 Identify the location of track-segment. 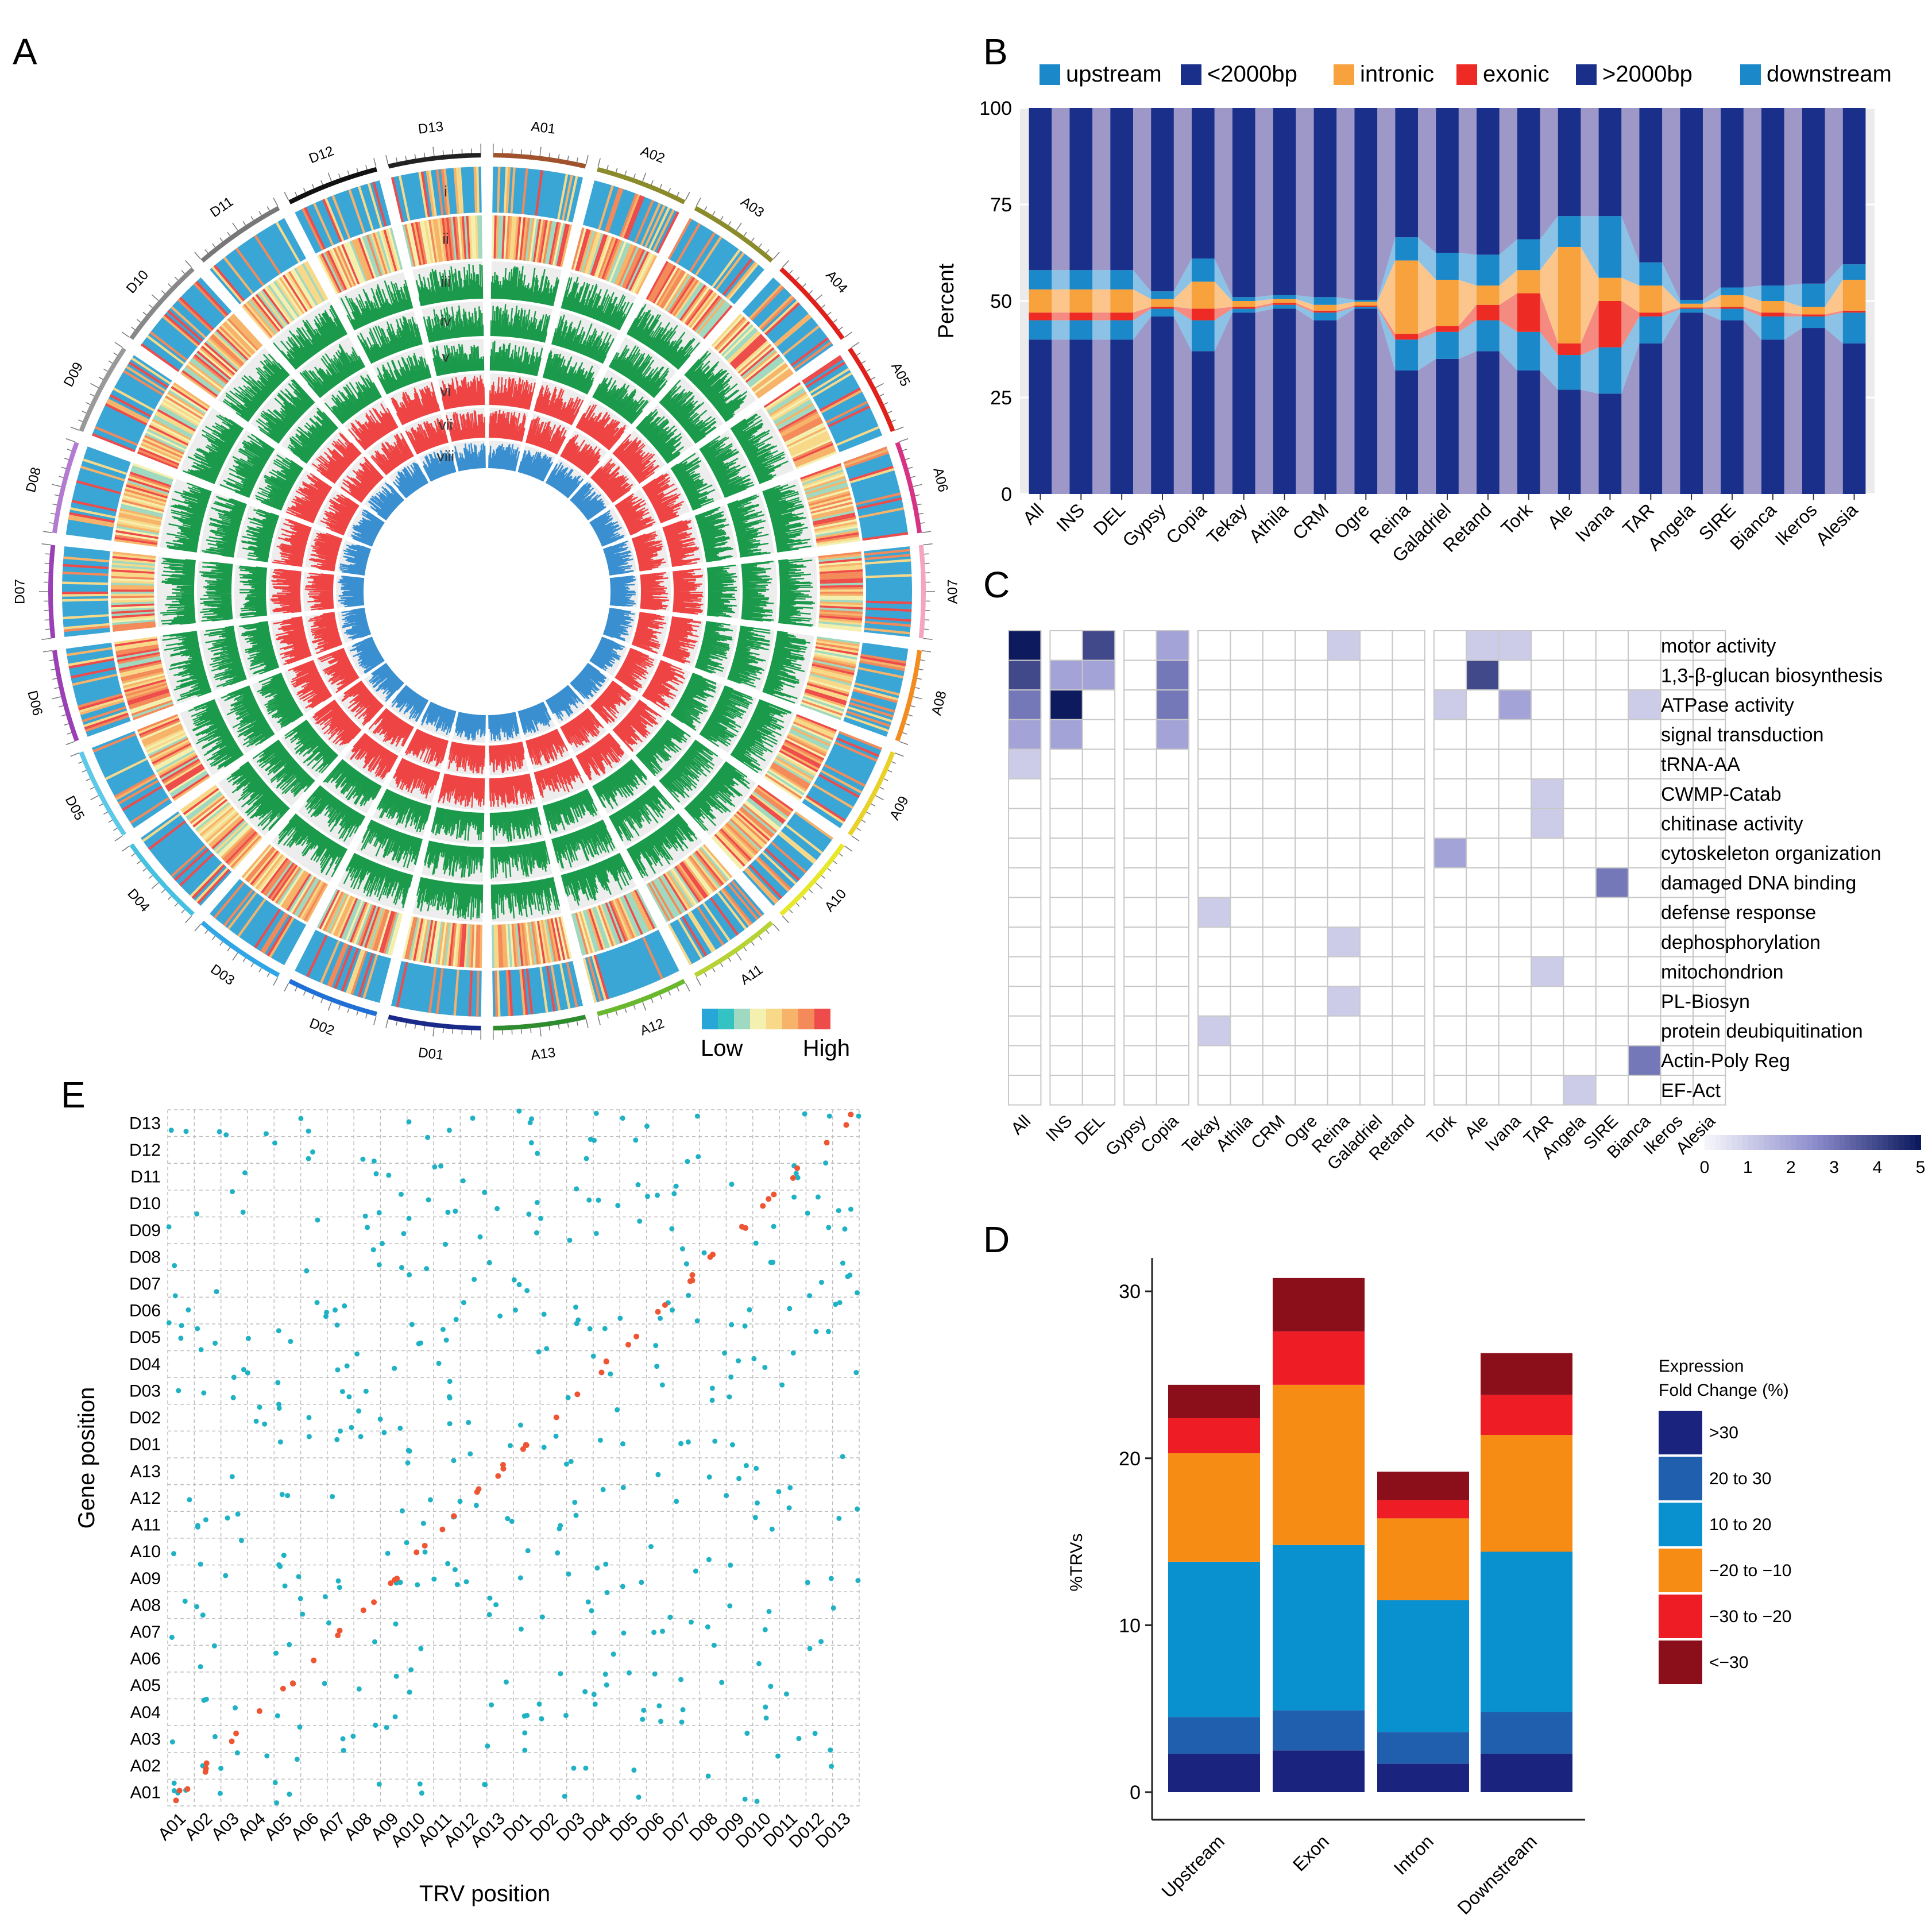
(131, 779).